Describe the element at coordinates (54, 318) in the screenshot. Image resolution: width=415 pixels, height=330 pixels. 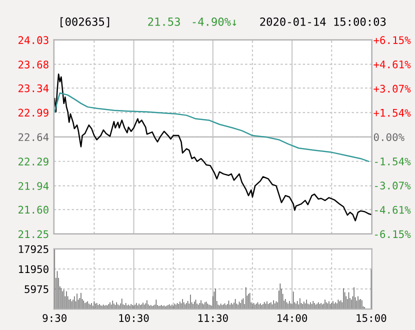
I see `x-tick-label: 9:30` at that location.